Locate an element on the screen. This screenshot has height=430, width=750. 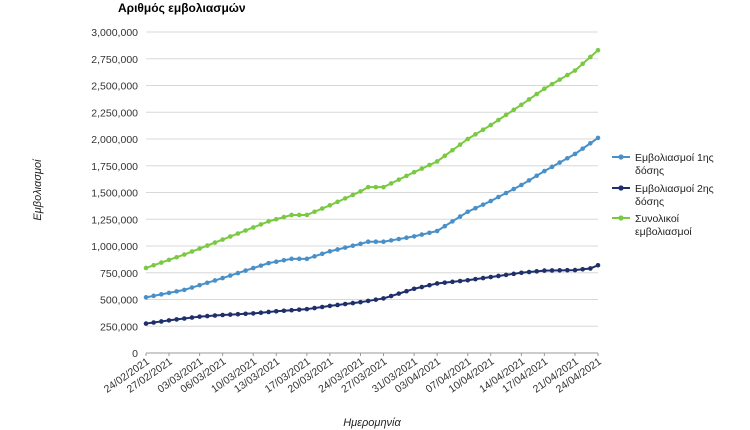
y-tick-label: 2,500,000 is located at coordinates (114, 87).